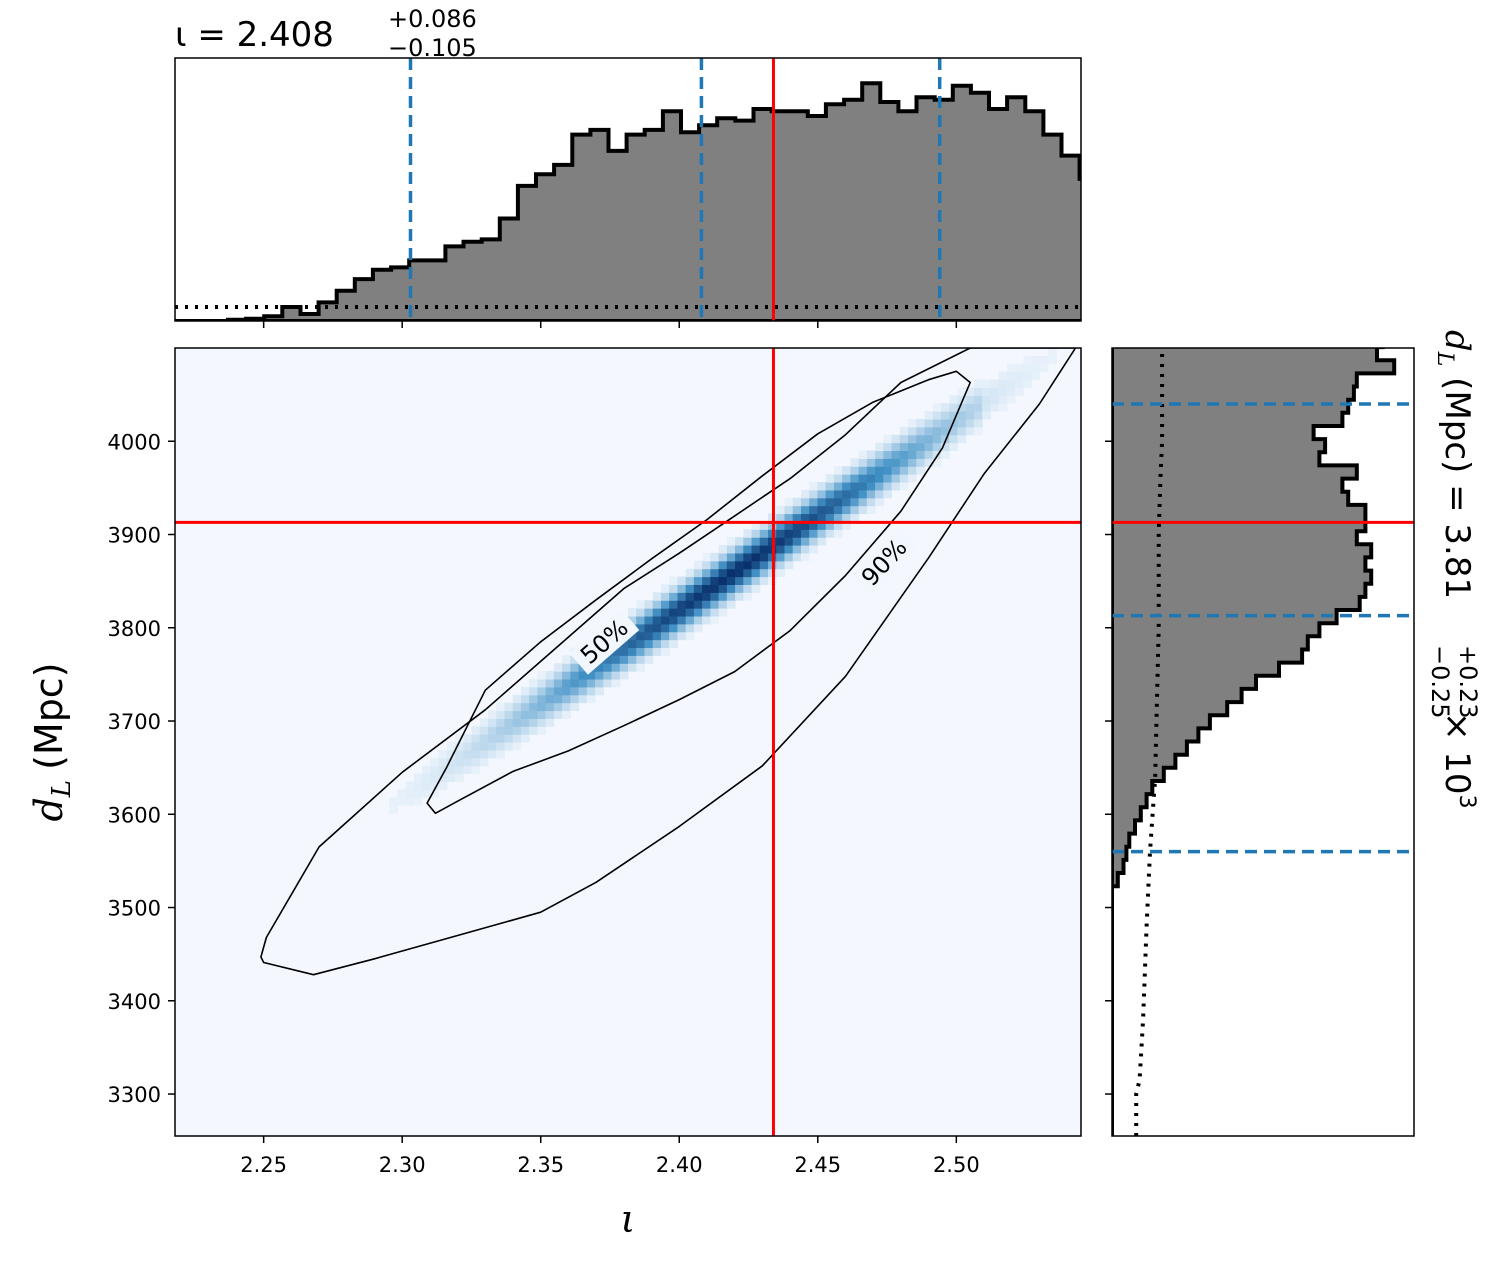 The height and width of the screenshot is (1263, 1502). I want to click on distance-summary-lower: −0.25, so click(1440, 682).